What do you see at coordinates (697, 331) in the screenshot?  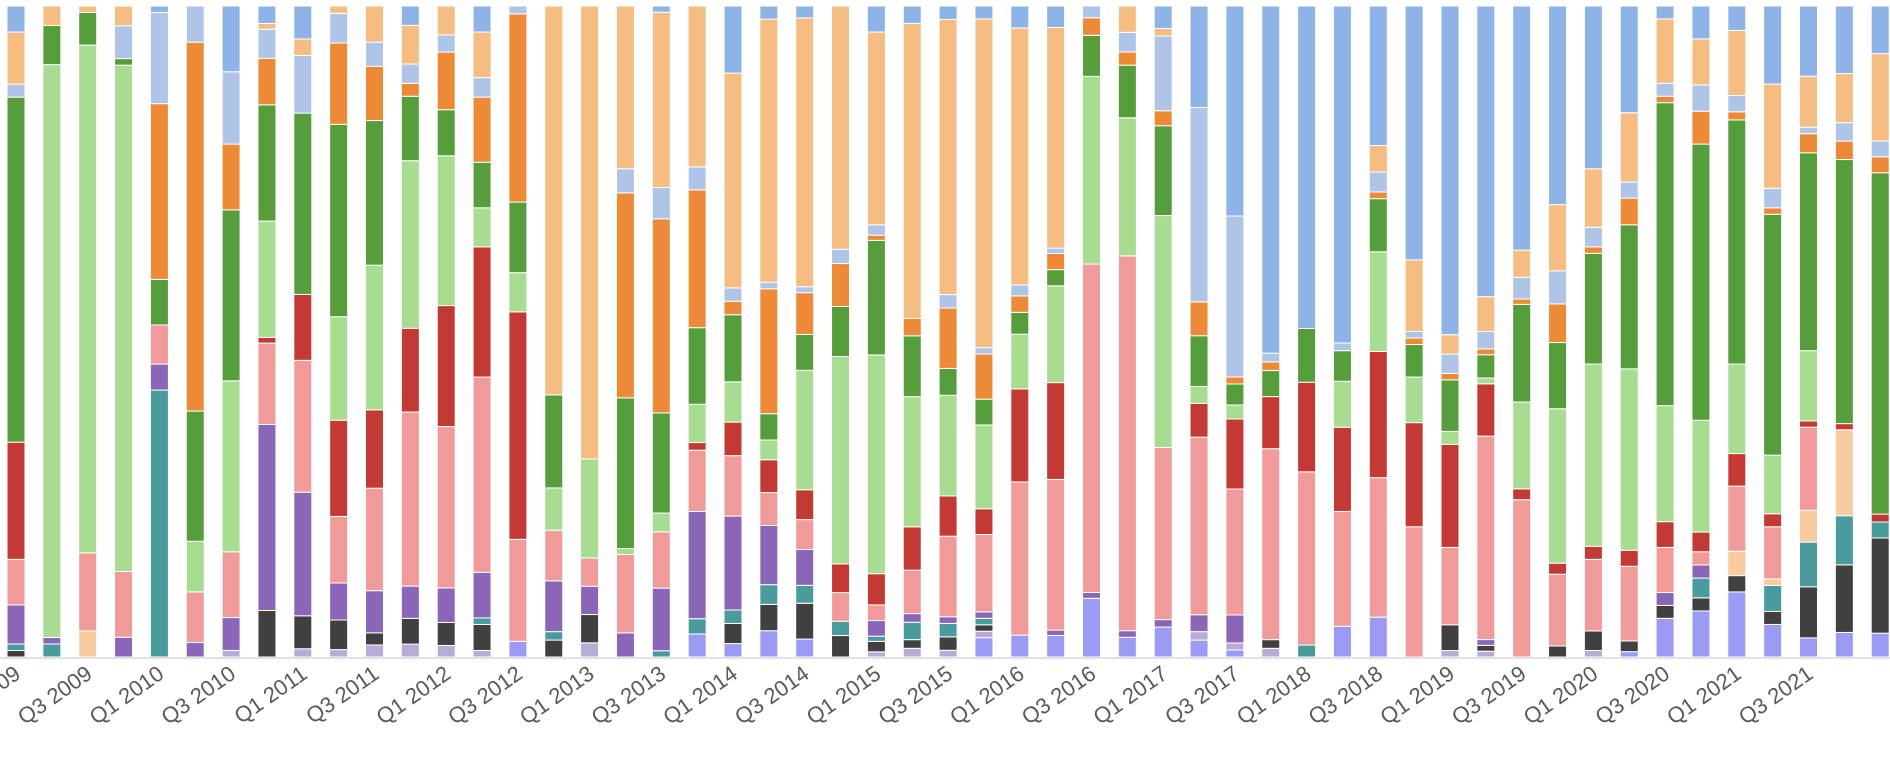 I see `bar-stack-q4-2013` at bounding box center [697, 331].